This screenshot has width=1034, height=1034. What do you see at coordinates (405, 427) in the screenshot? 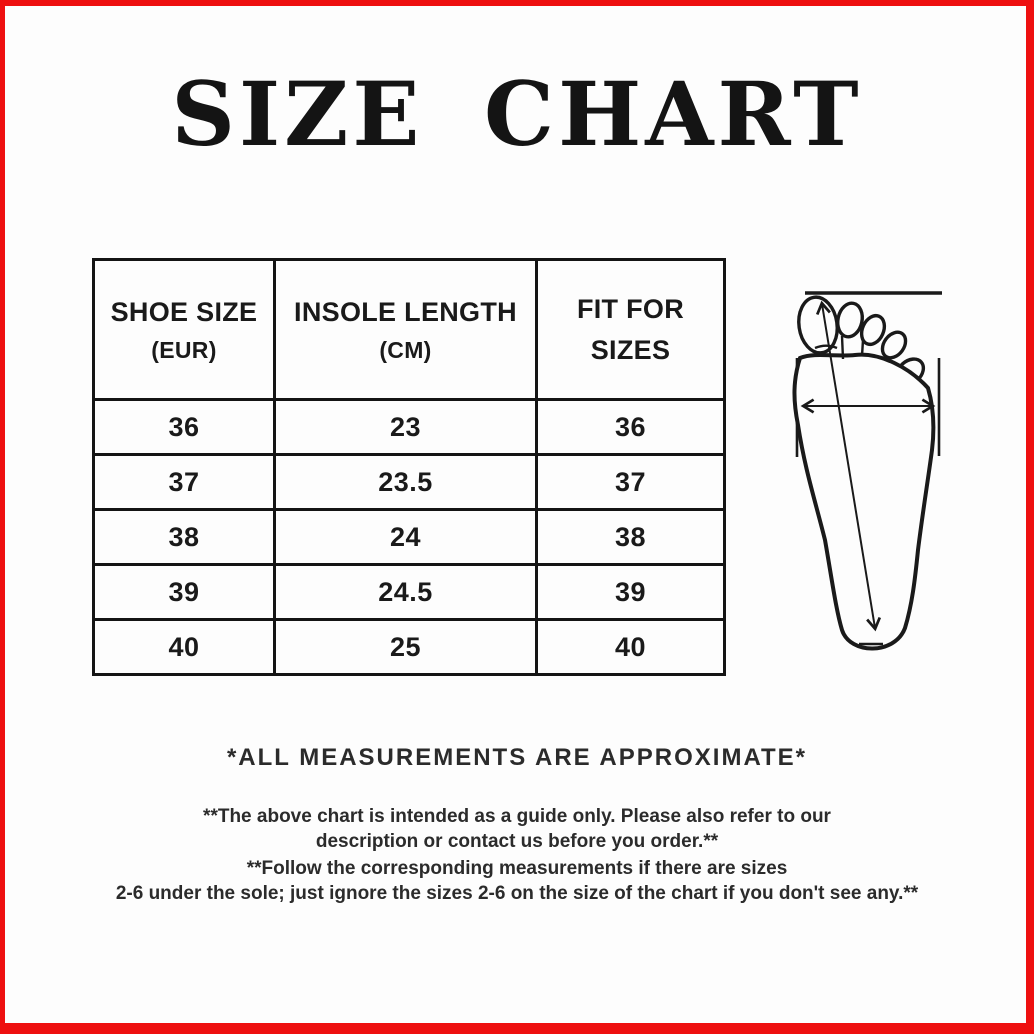
I see `table-cell: 23` at bounding box center [405, 427].